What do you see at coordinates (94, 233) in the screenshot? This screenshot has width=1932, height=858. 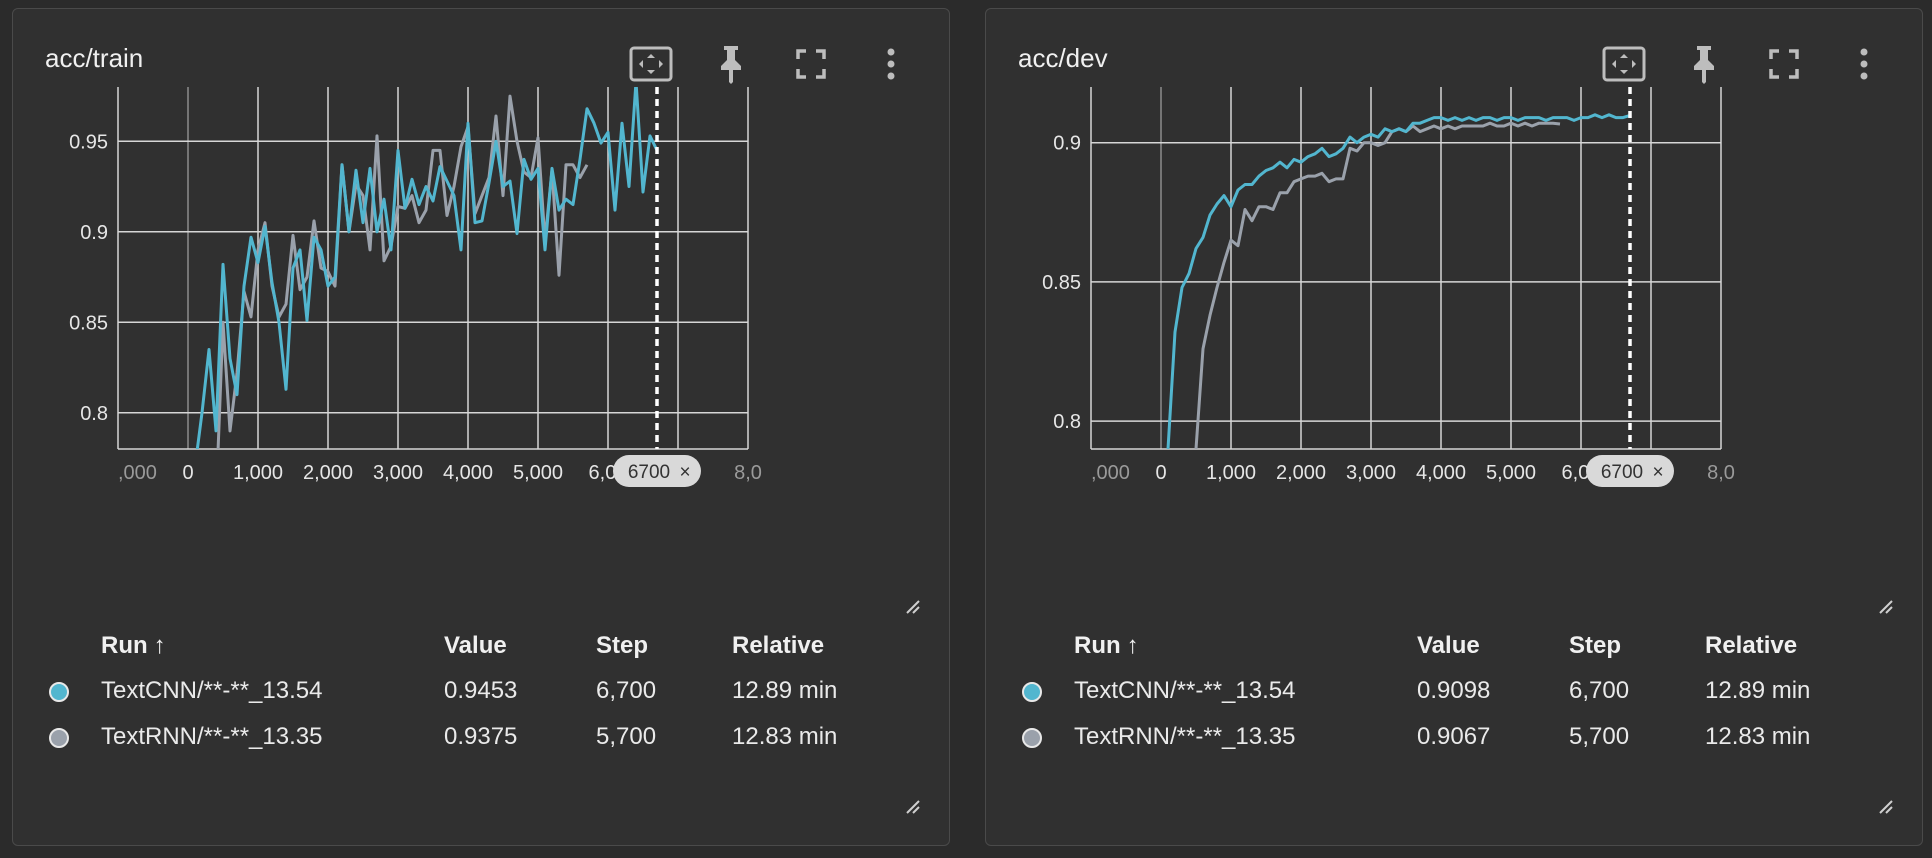 I see `y-tick-label: 0.9` at bounding box center [94, 233].